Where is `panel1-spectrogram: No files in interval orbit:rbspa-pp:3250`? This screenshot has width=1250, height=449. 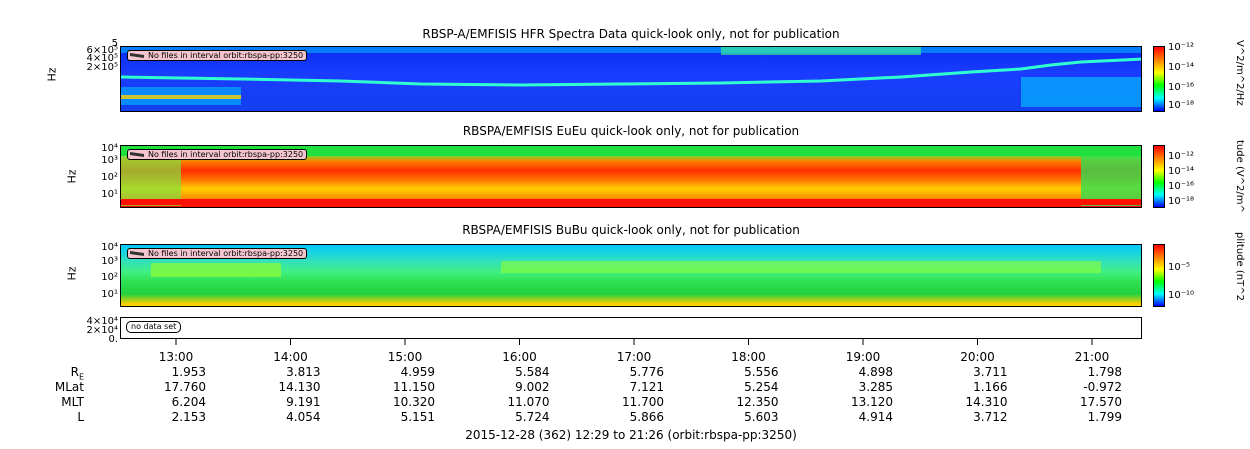
panel1-spectrogram: No files in interval orbit:rbspa-pp:3250 is located at coordinates (631, 79).